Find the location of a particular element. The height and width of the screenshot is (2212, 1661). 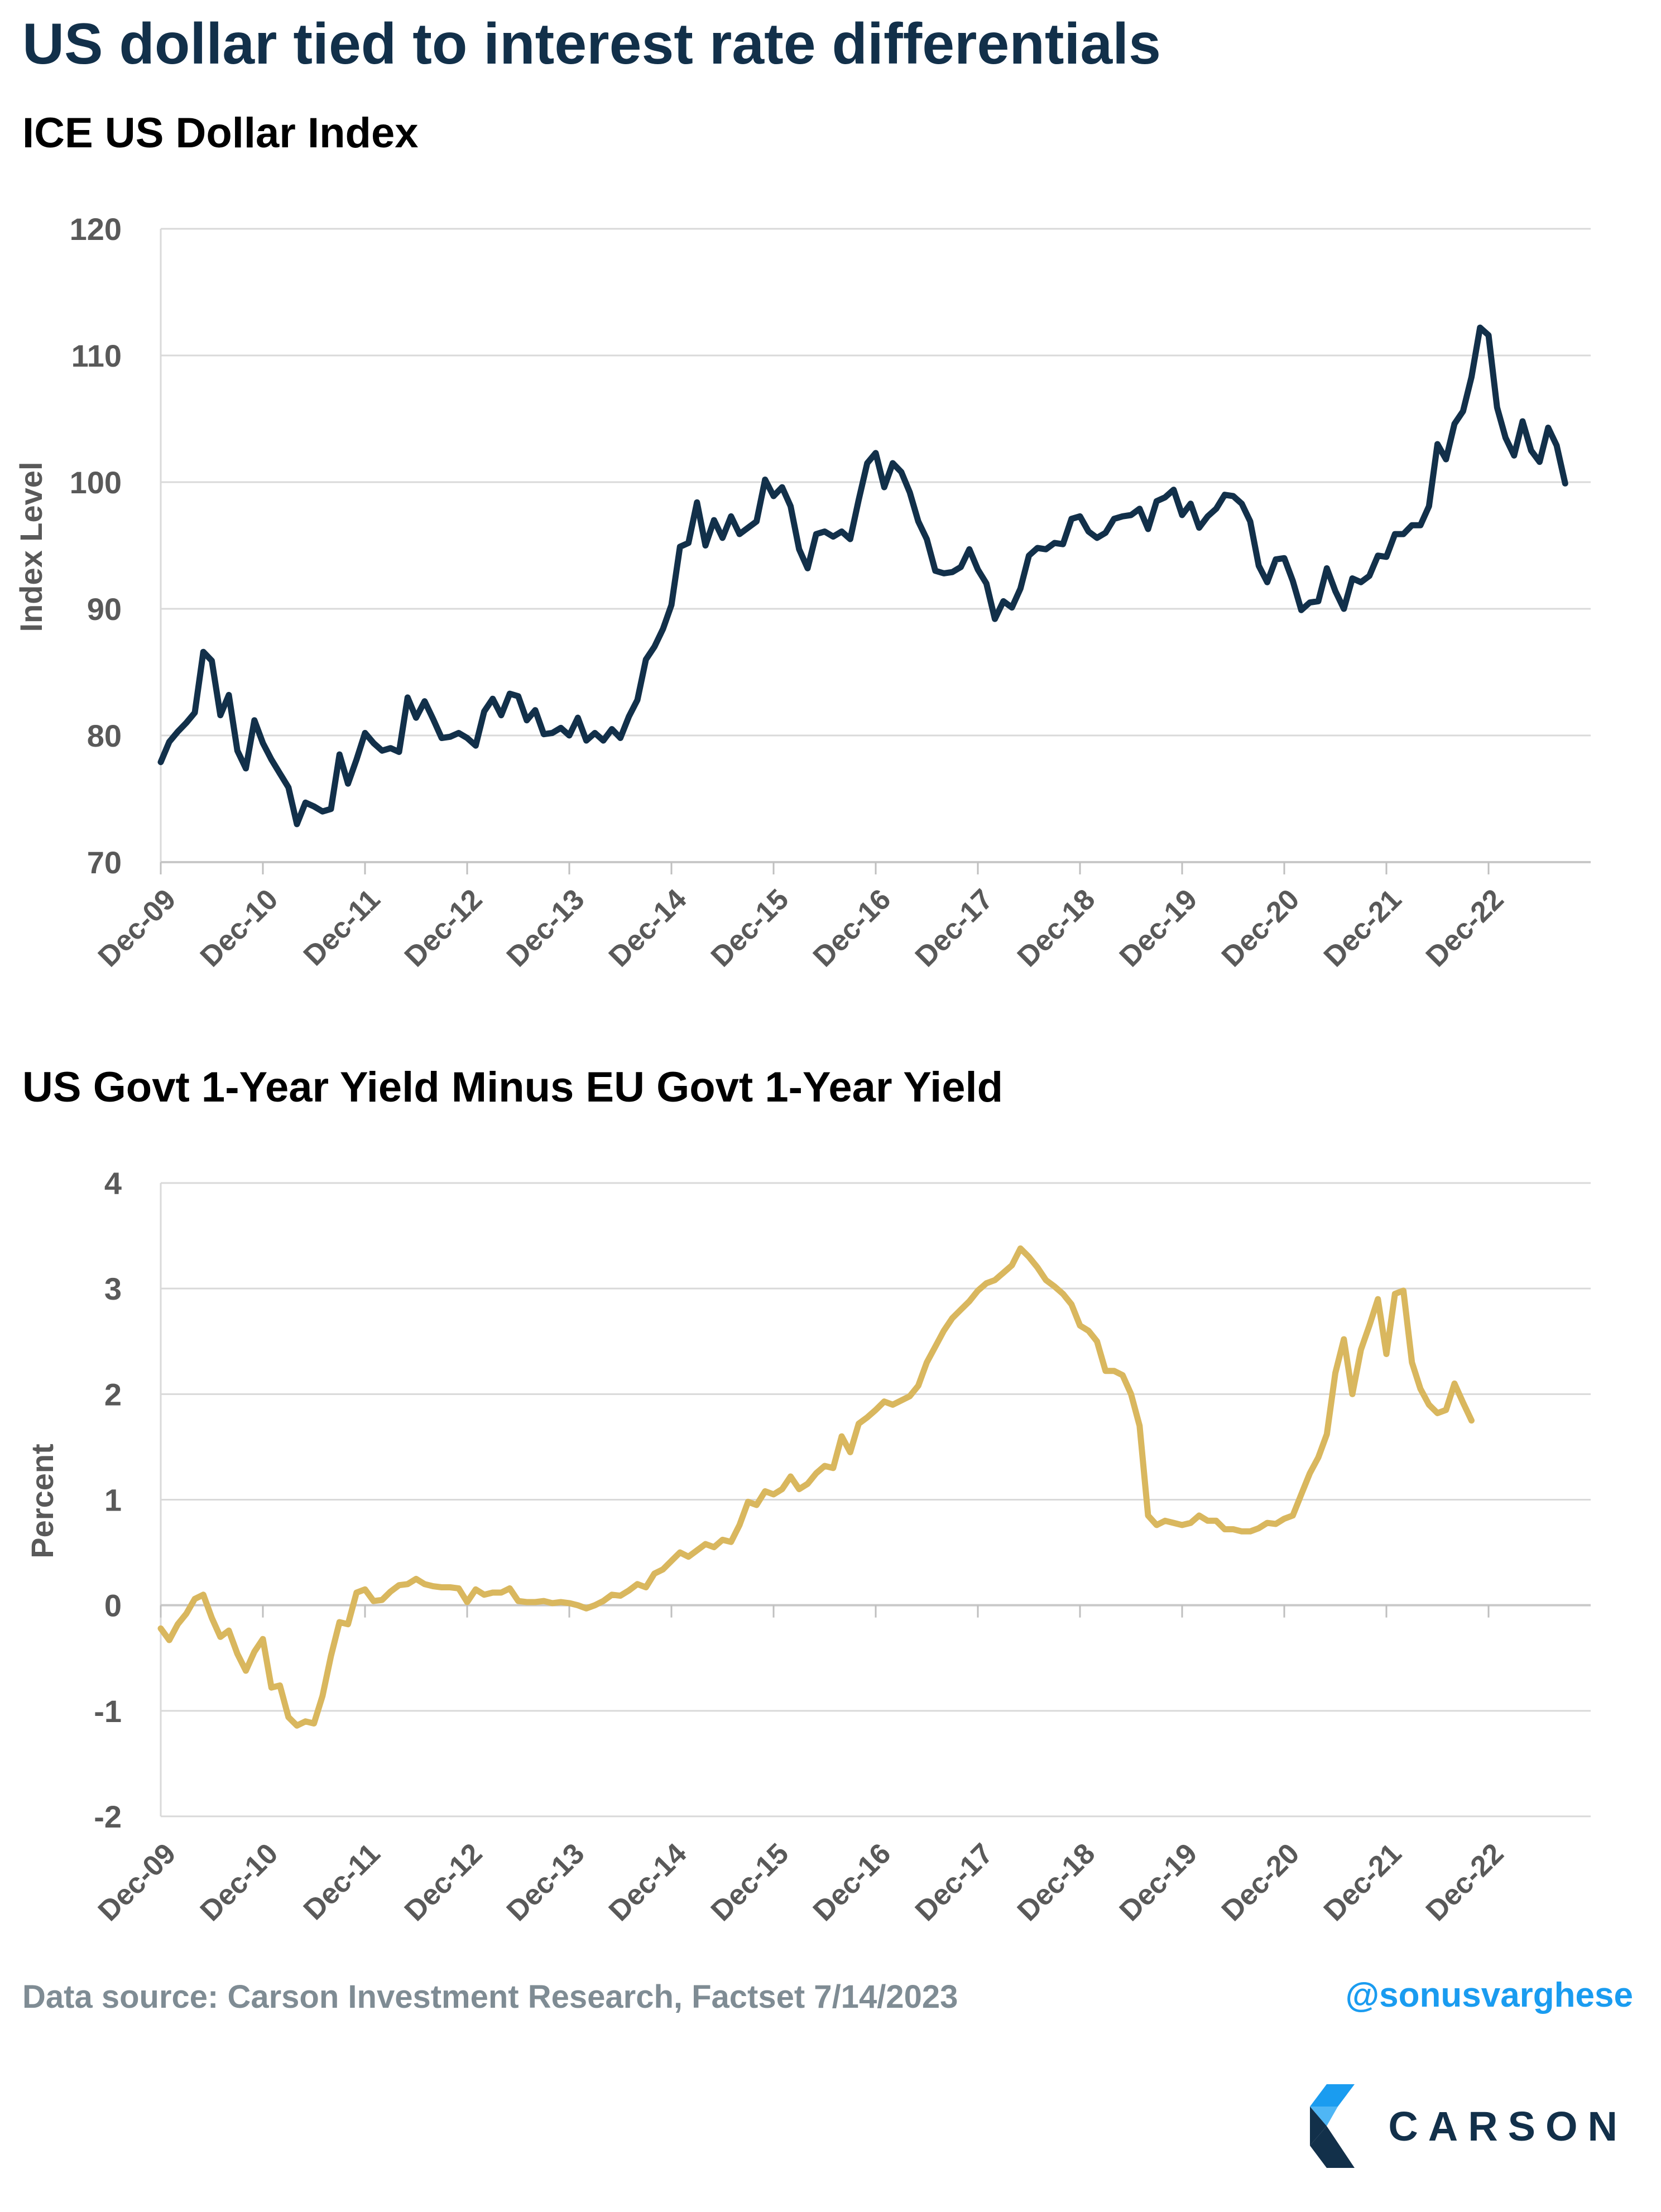

carson-logo-text: CARSON is located at coordinates (1508, 2126).